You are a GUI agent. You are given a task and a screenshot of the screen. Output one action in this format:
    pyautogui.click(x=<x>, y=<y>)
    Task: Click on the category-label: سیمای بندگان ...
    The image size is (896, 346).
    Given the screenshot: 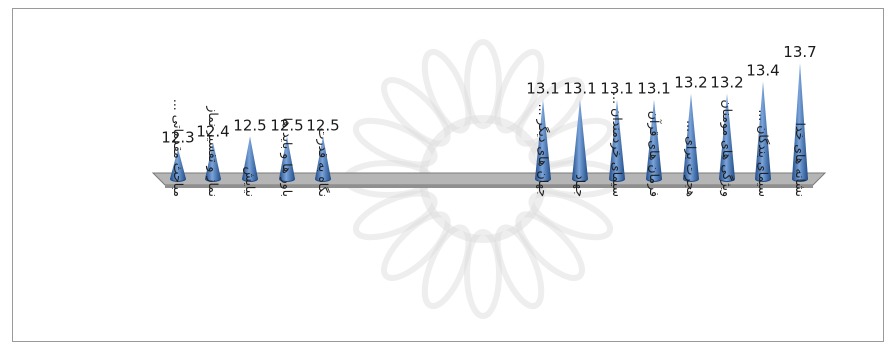 What is the action you would take?
    pyautogui.click(x=763, y=153)
    